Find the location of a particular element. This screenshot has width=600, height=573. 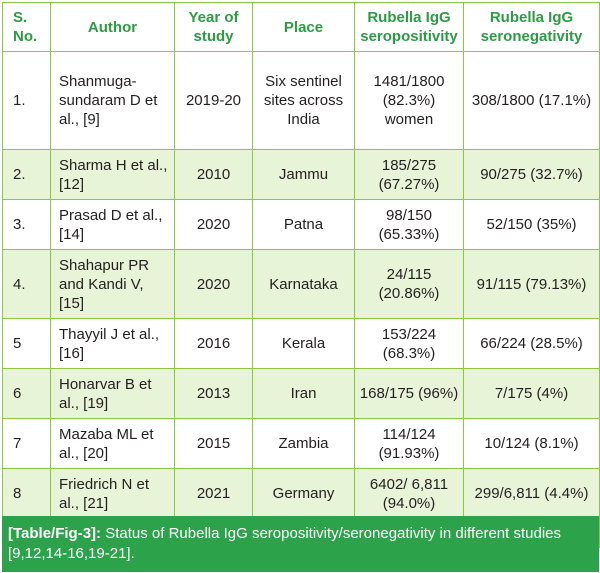

cell-place: Six sentinel sites across India is located at coordinates (303, 100).